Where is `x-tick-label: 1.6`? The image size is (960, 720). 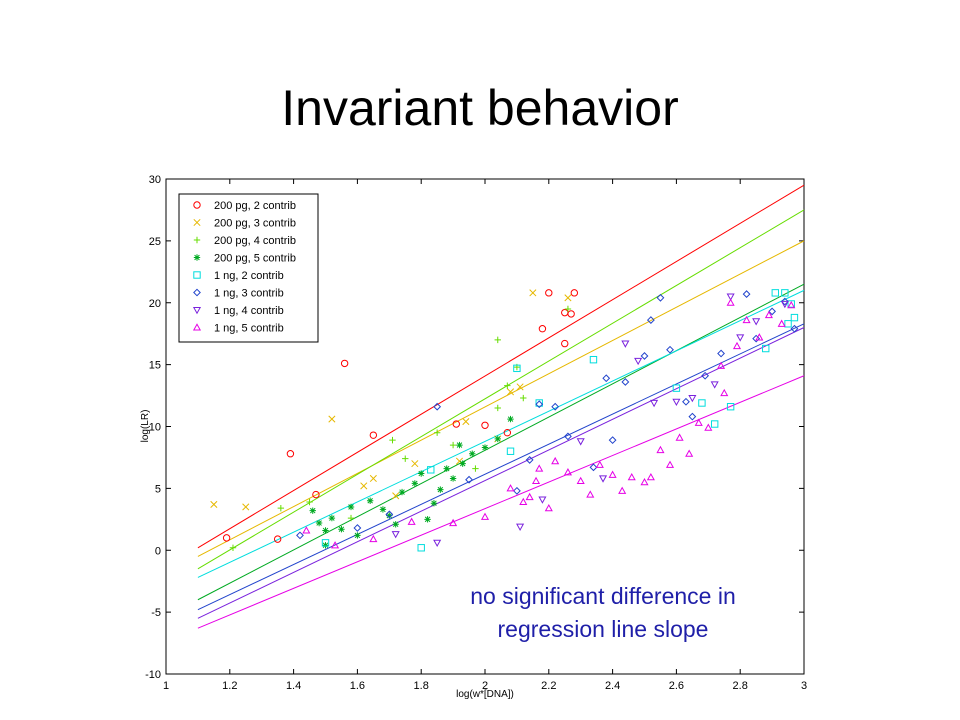 x-tick-label: 1.6 is located at coordinates (357, 686).